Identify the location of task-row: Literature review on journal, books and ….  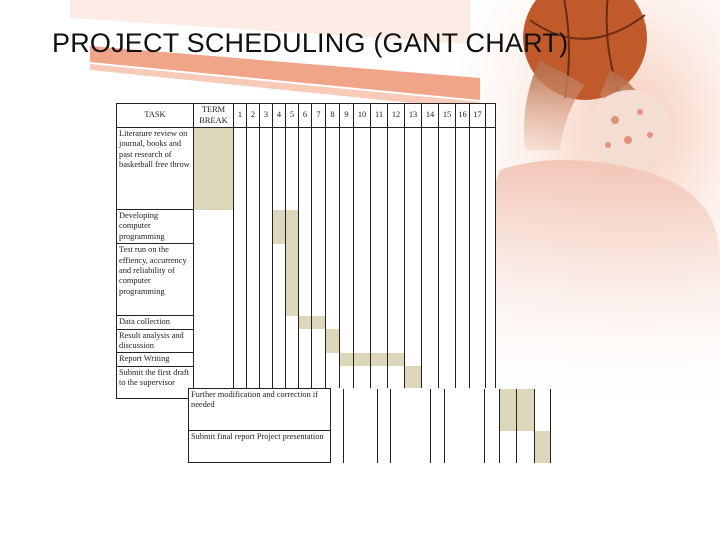
(306, 168).